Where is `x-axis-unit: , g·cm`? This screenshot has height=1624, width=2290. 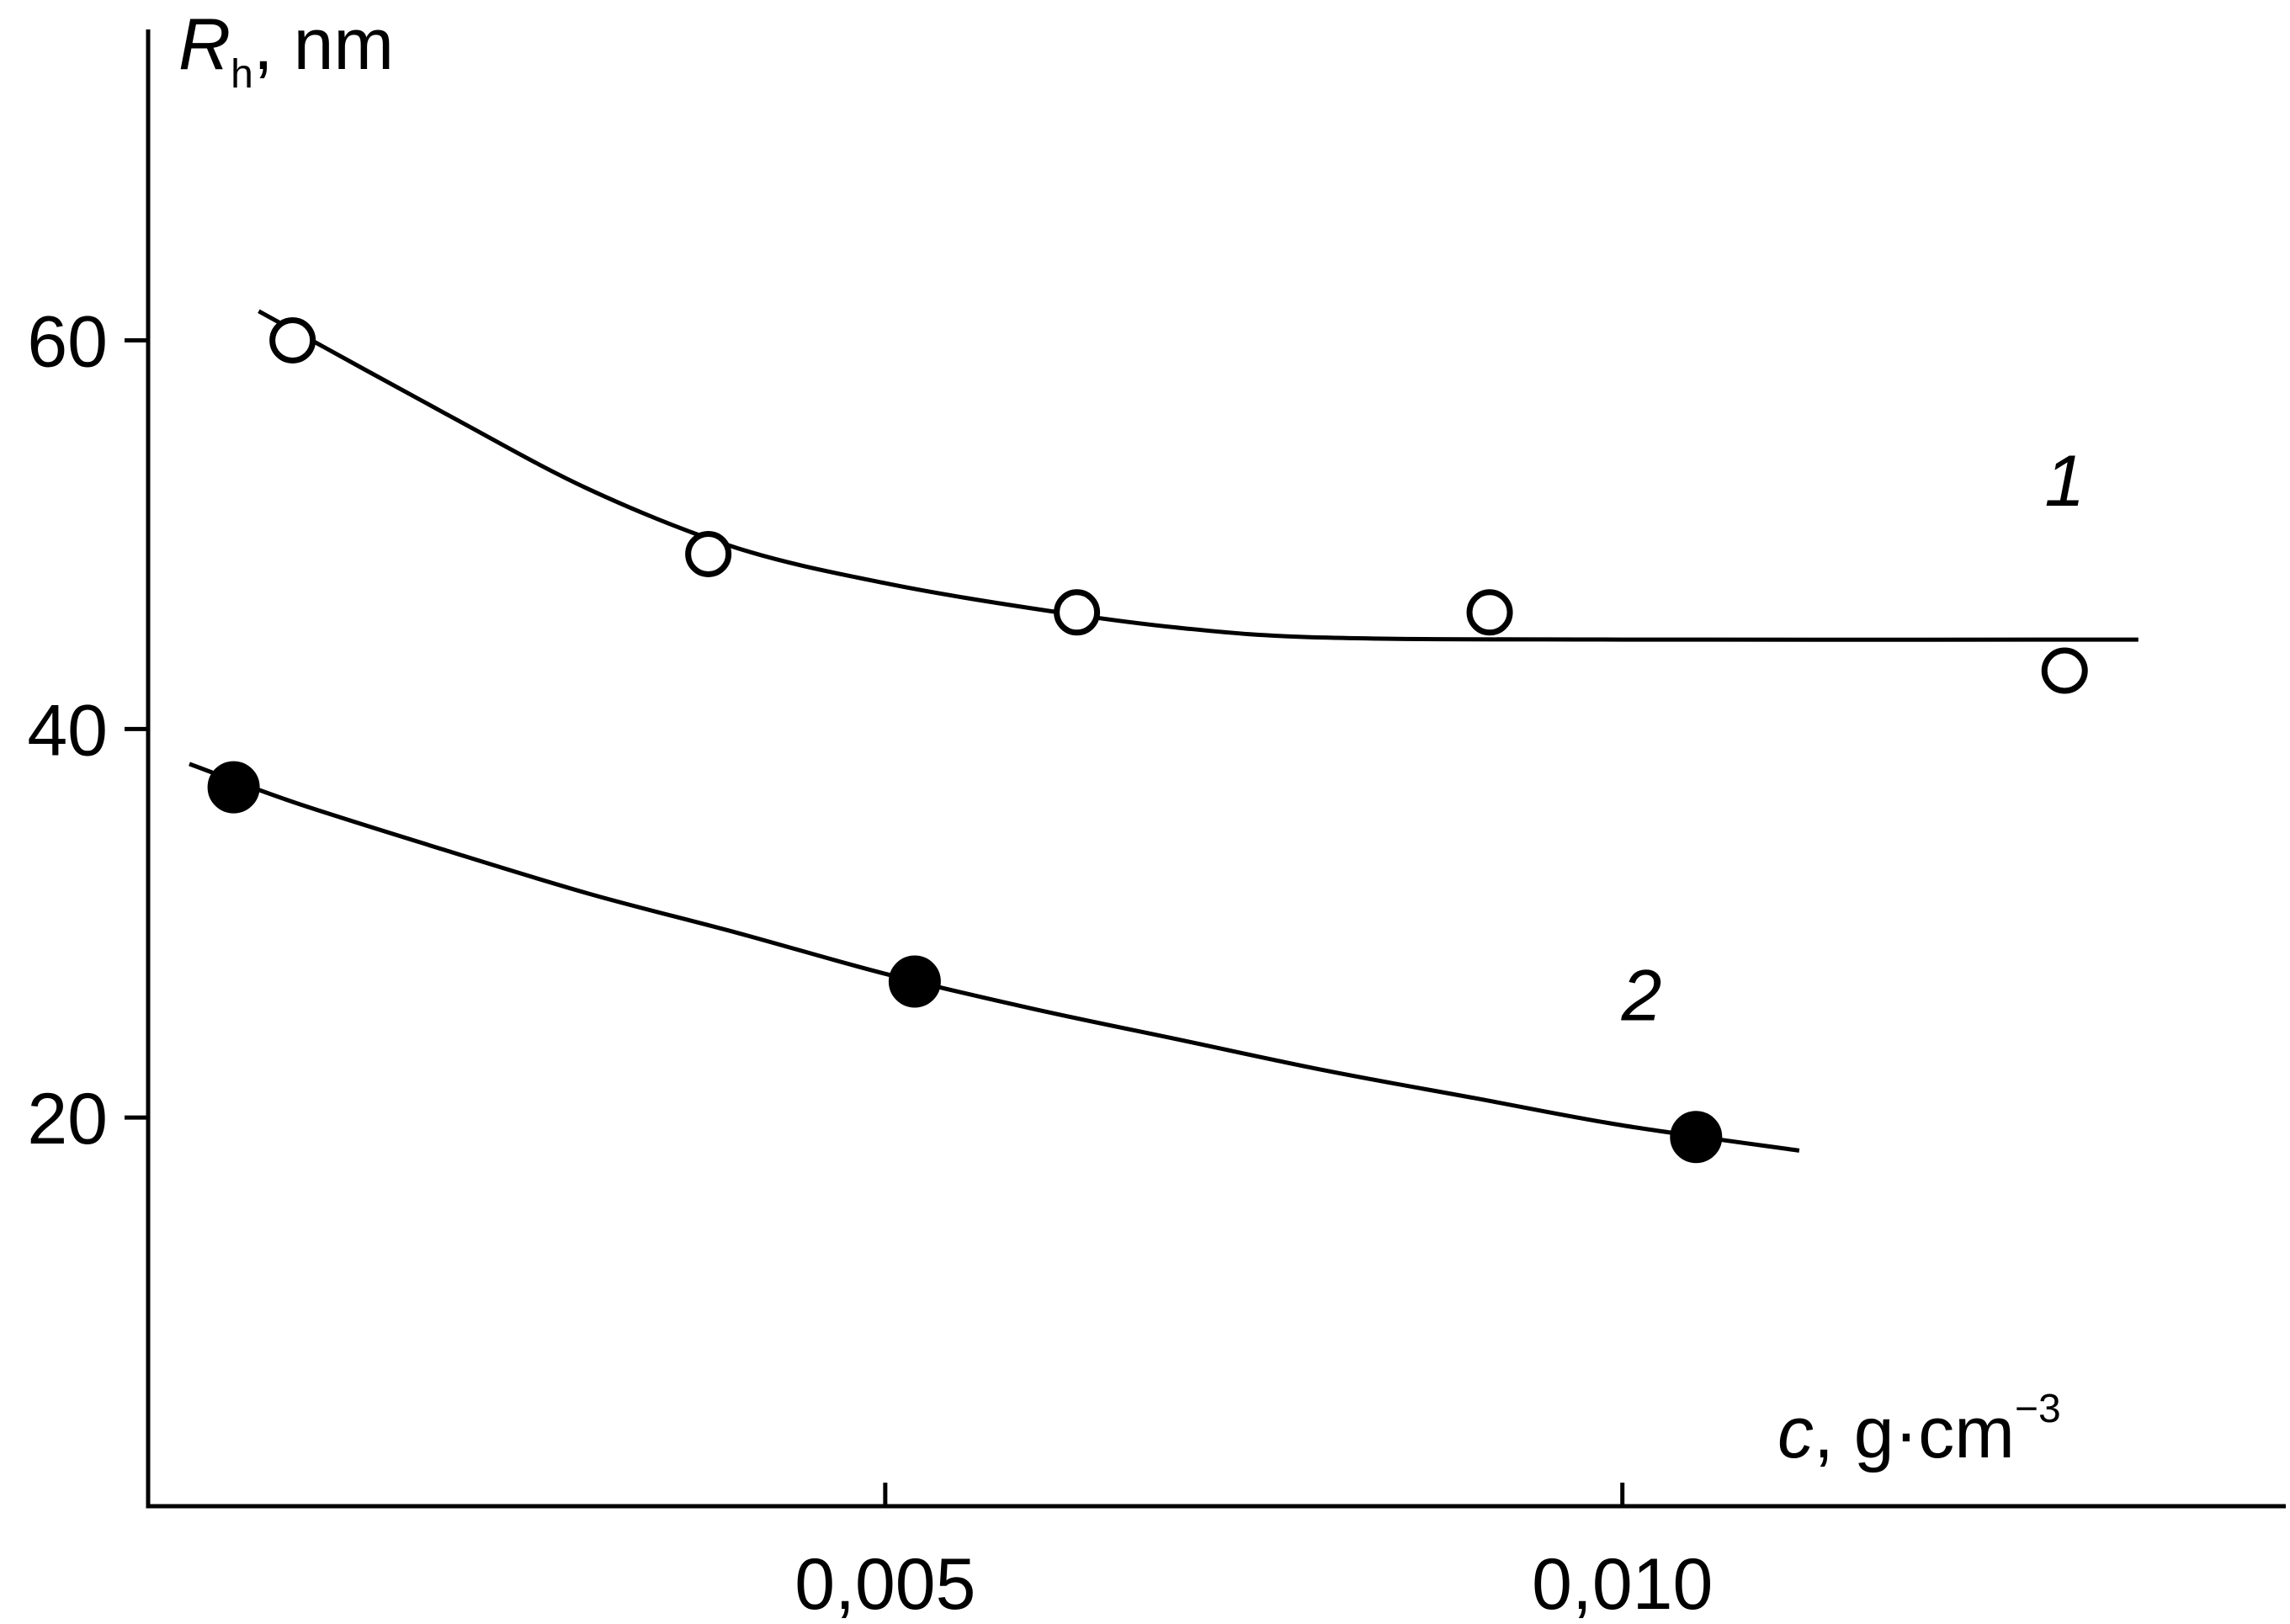
x-axis-unit: , g·cm is located at coordinates (1914, 1433).